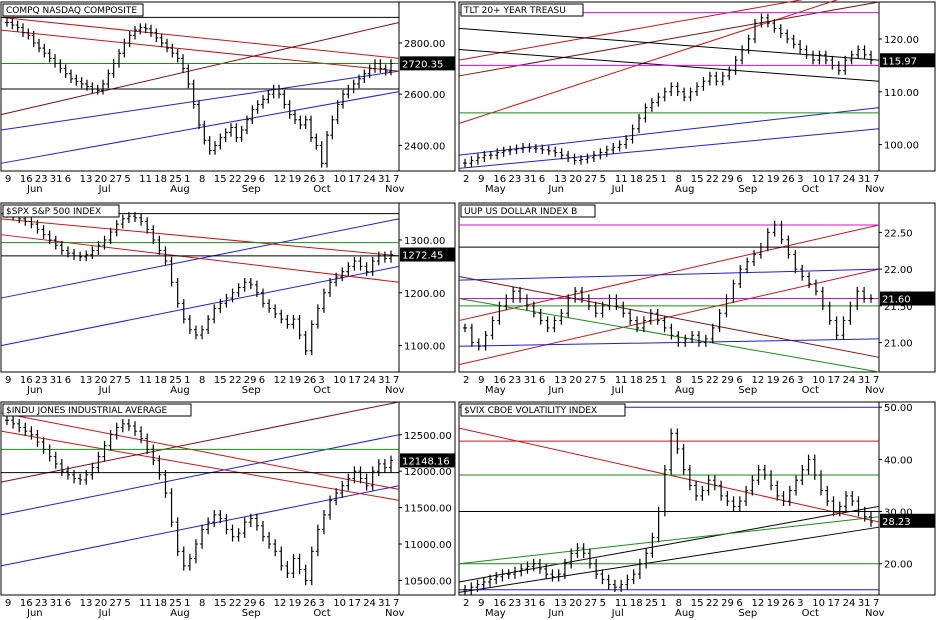 The width and height of the screenshot is (943, 620). What do you see at coordinates (810, 390) in the screenshot?
I see `x-month-label: Oct` at bounding box center [810, 390].